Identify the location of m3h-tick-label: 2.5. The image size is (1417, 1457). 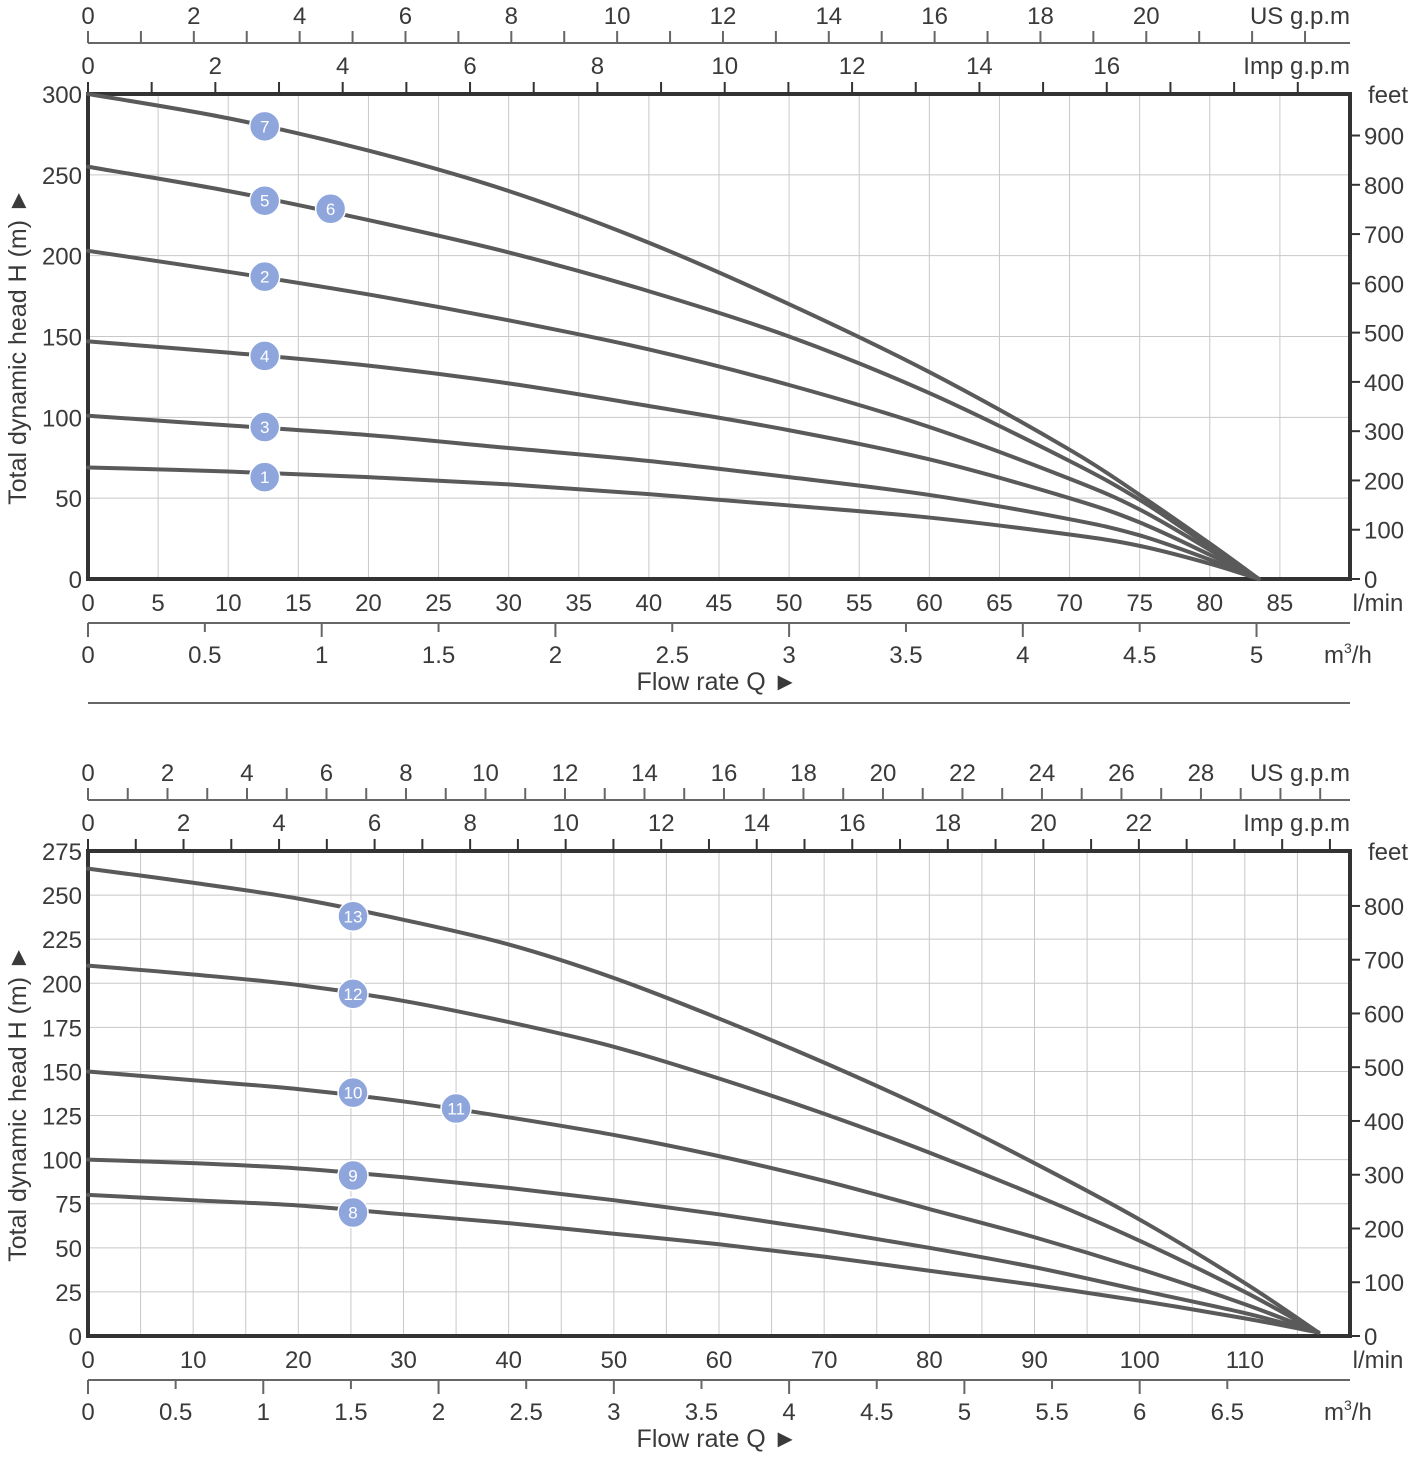
(672, 655).